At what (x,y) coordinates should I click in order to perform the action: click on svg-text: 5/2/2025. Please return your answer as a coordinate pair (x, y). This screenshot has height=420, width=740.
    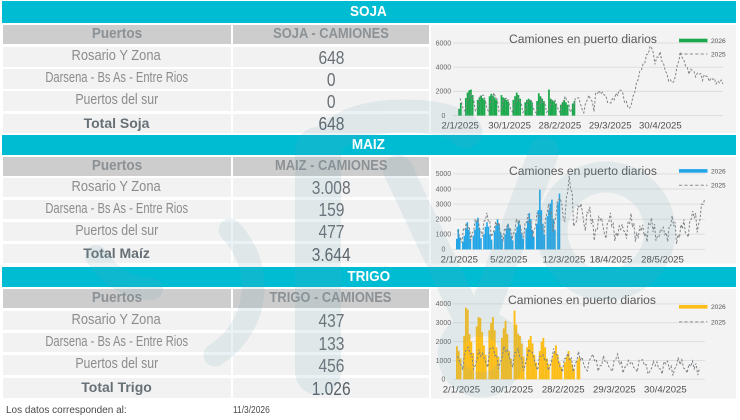
    Looking at the image, I should click on (508, 259).